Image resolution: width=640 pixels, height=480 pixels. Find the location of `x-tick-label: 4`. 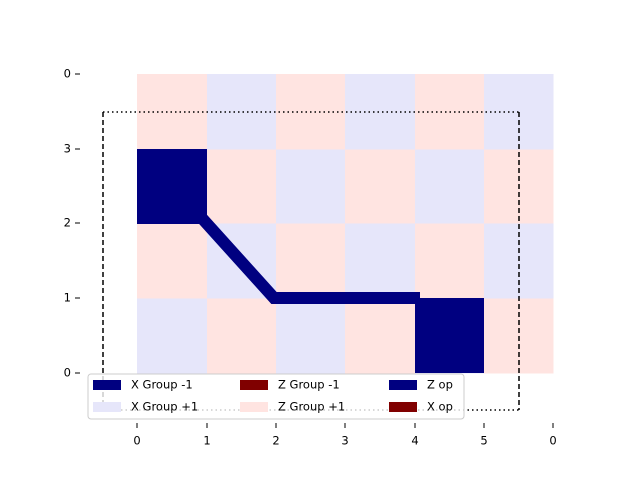

x-tick-label: 4 is located at coordinates (414, 441).